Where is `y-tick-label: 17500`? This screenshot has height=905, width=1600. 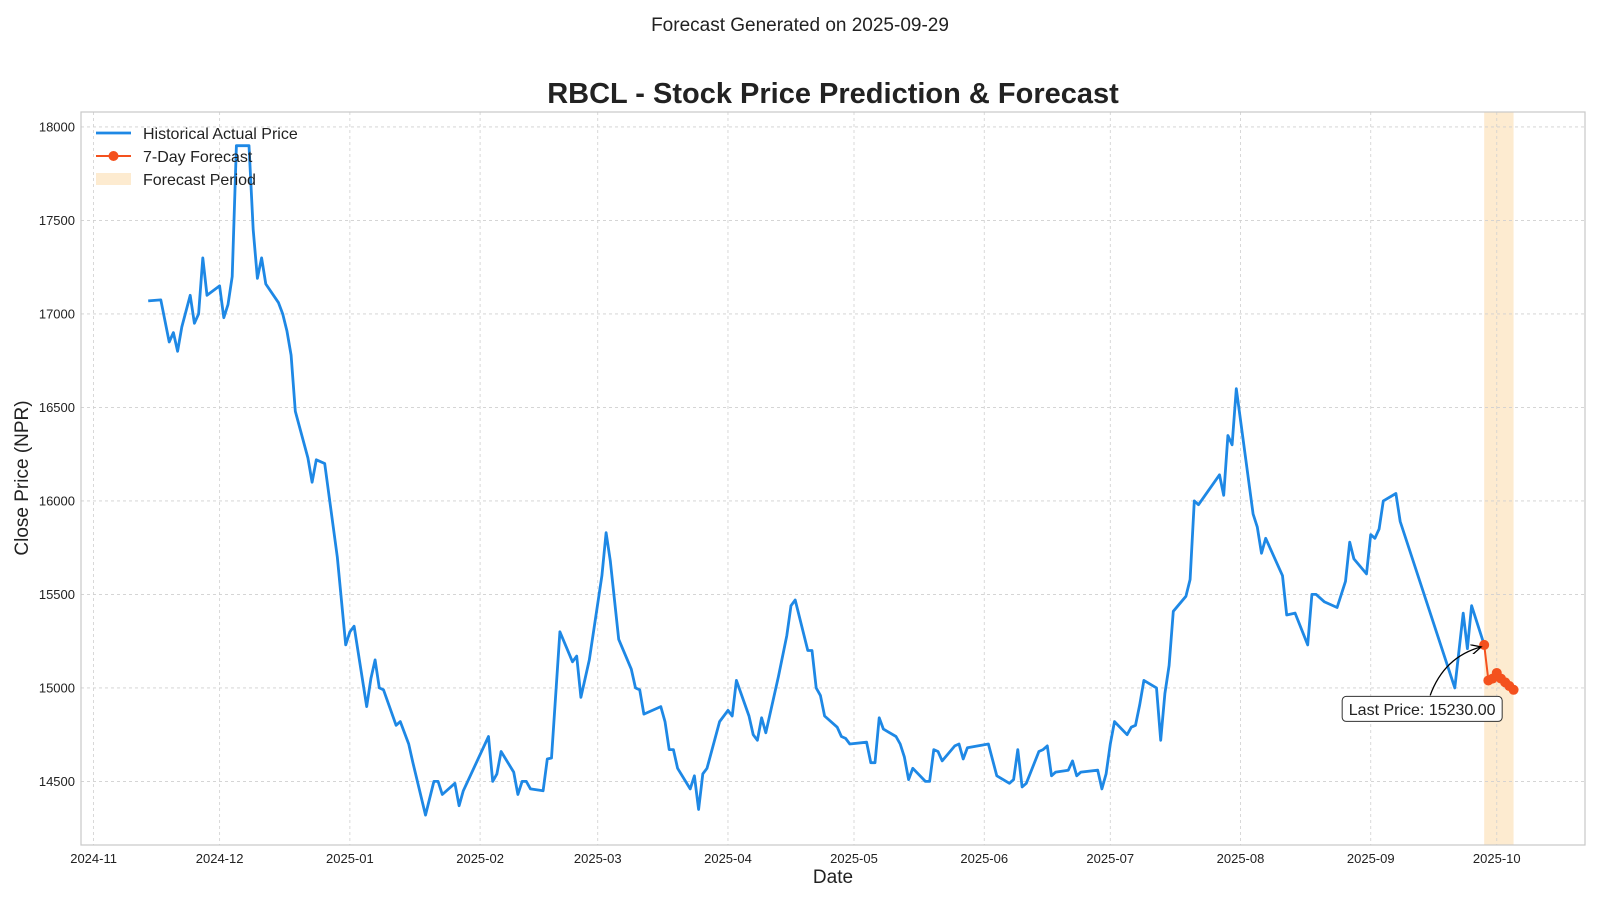 y-tick-label: 17500 is located at coordinates (57, 220).